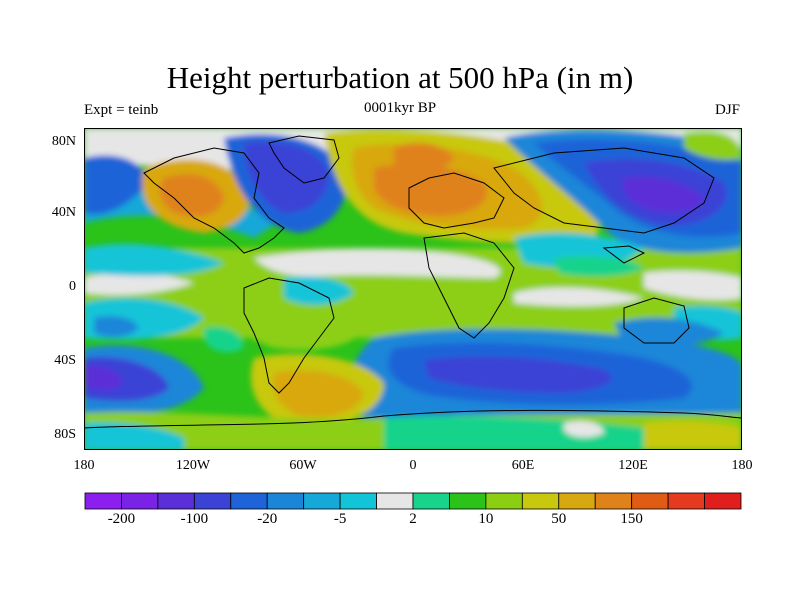 This screenshot has height=600, width=800. What do you see at coordinates (413, 465) in the screenshot?
I see `lon-tick-0: 0` at bounding box center [413, 465].